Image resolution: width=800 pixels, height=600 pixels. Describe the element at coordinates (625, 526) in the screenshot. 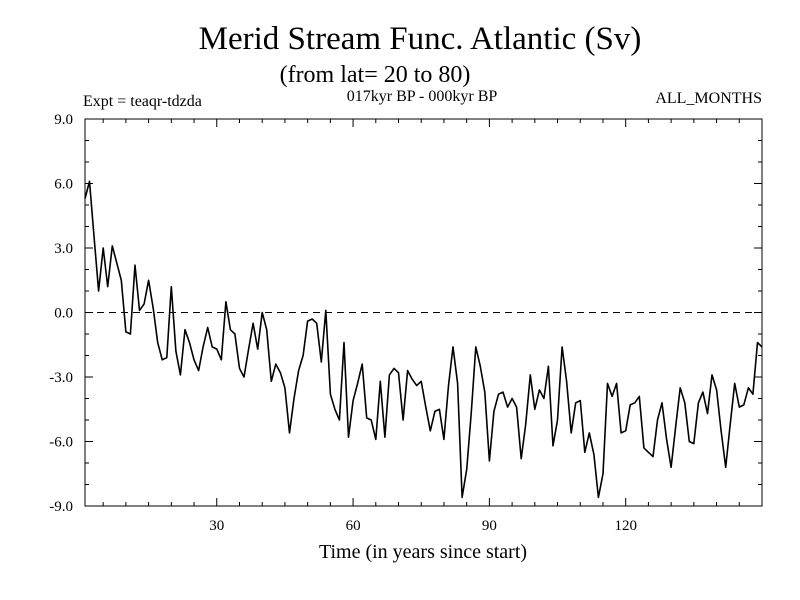

I see `x-tick-label: 120` at that location.